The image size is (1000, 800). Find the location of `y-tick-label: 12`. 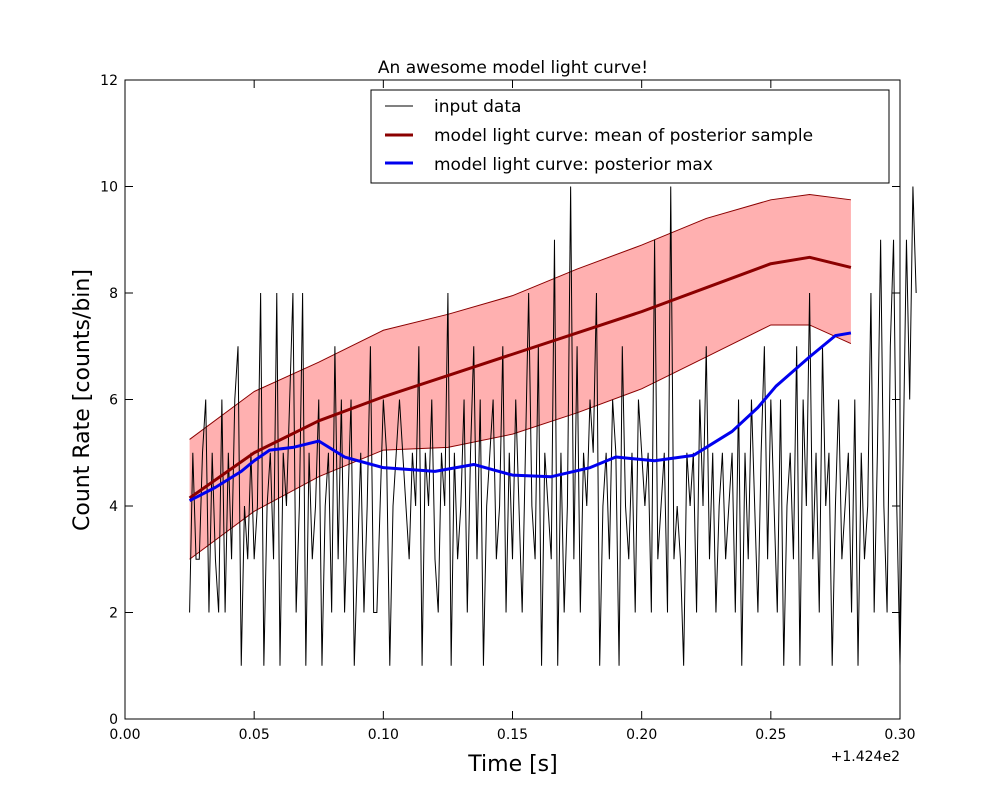

y-tick-label: 12 is located at coordinates (109, 81).